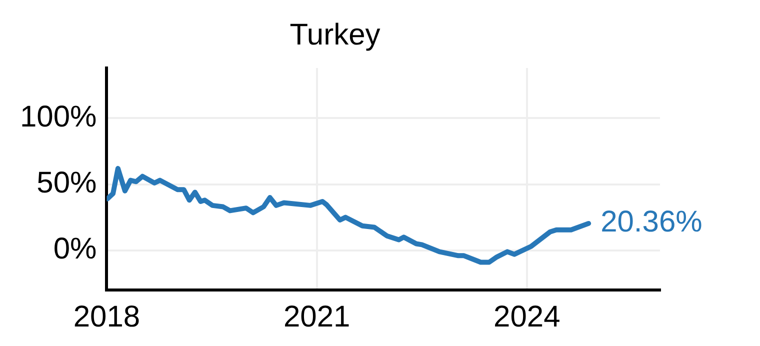 Image resolution: width=760 pixels, height=346 pixels. What do you see at coordinates (106, 317) in the screenshot?
I see `x-tick-label: 2018` at bounding box center [106, 317].